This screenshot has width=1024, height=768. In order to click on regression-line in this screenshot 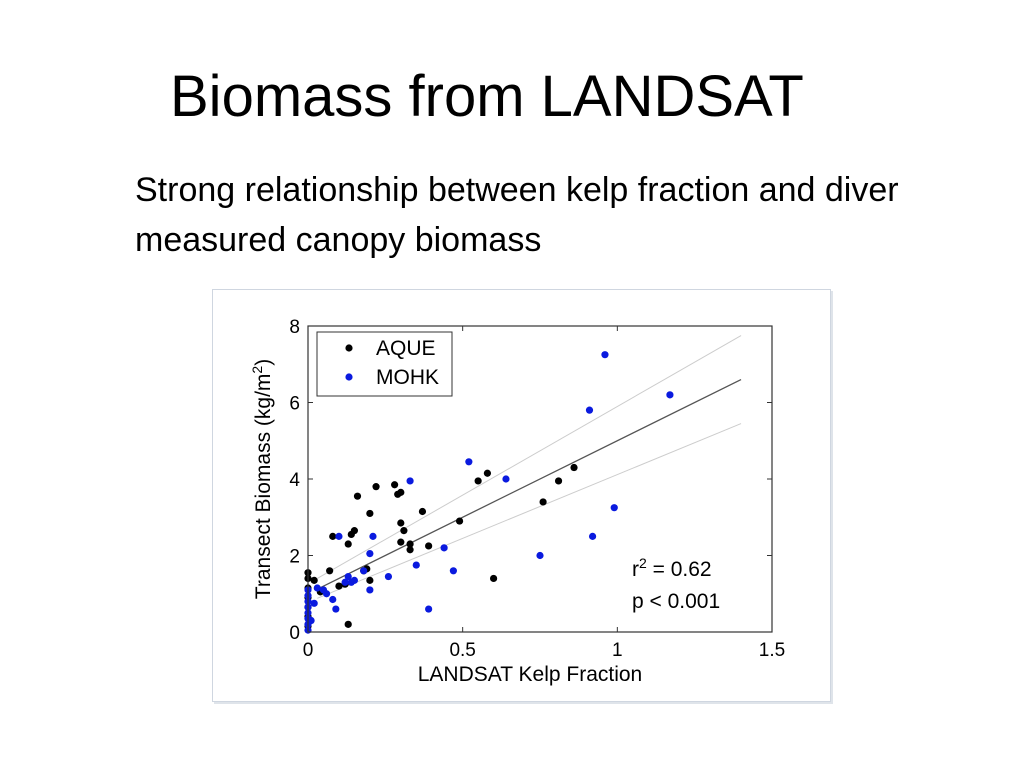, I will do `click(529, 484)`.